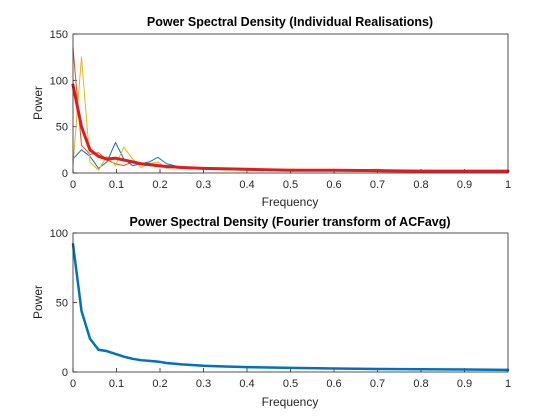  I want to click on y-tick-label: 150, so click(59, 35).